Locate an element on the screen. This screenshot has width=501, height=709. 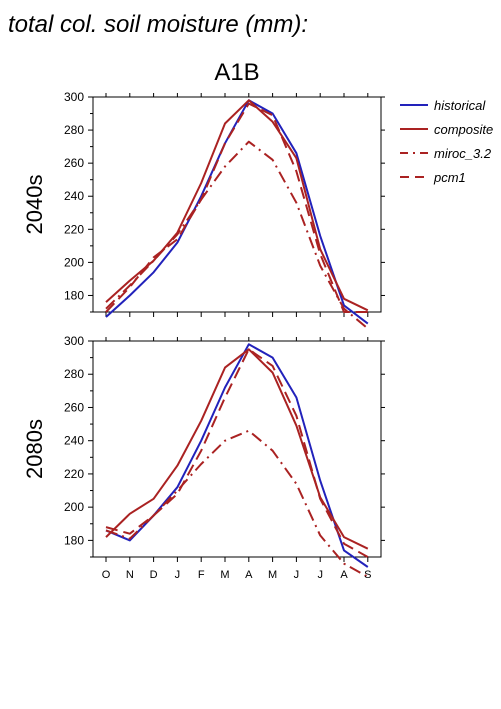
legend-label: historical is located at coordinates (460, 105).